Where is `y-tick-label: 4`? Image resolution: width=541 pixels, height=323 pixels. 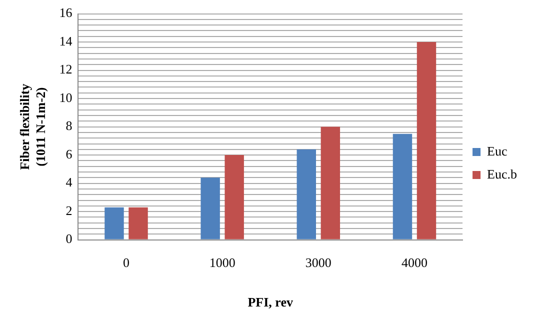 y-tick-label: 4 is located at coordinates (69, 182).